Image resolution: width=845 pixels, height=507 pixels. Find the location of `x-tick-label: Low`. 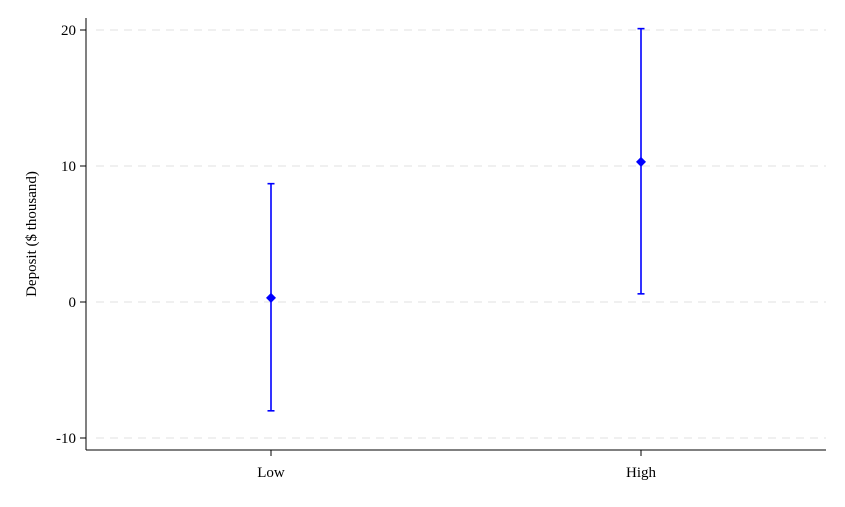

x-tick-label: Low is located at coordinates (271, 473).